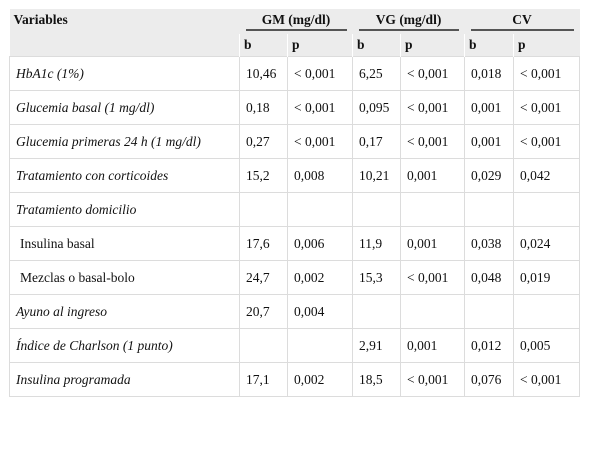 This screenshot has height=473, width=590. Describe the element at coordinates (124, 45) in the screenshot. I see `header-blank-cell` at that location.